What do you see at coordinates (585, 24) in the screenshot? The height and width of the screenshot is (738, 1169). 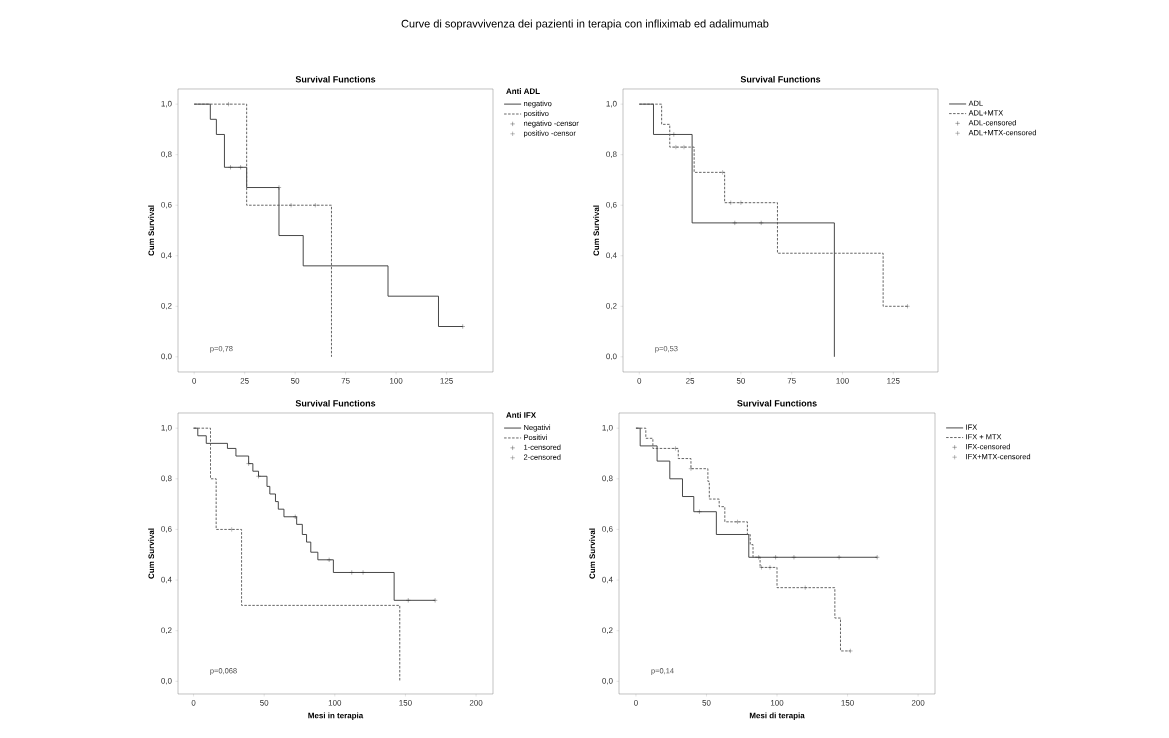 I see `text: Curve di sopravvivenza dei pazienti in terapia con infliximab ed adalimumab` at bounding box center [585, 24].